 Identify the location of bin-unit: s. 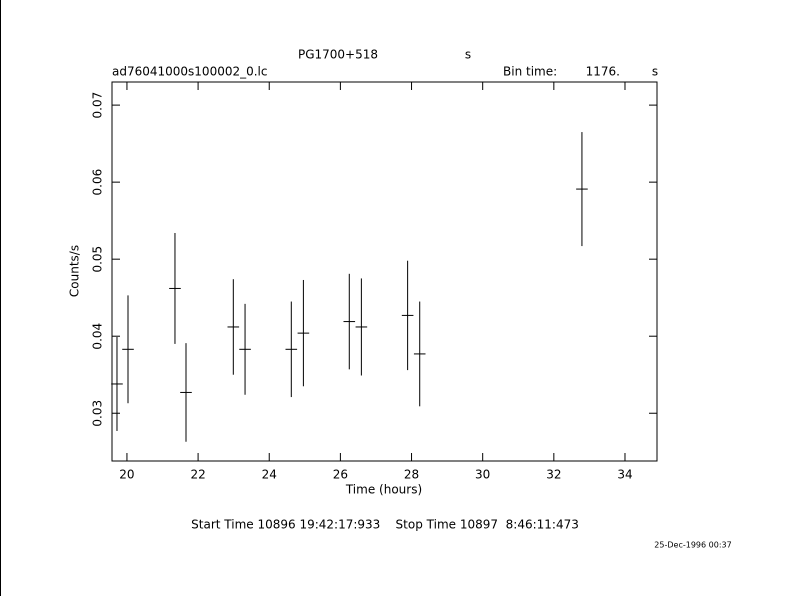
(655, 72).